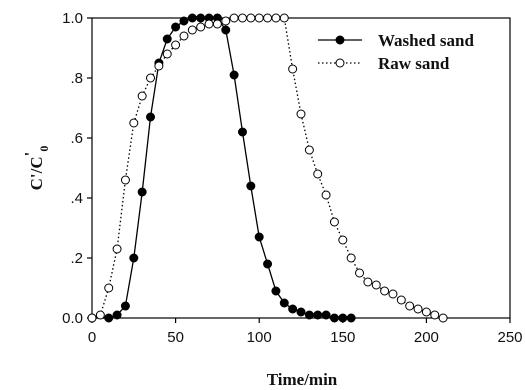  What do you see at coordinates (92, 337) in the screenshot?
I see `x-tick-label: 0` at bounding box center [92, 337].